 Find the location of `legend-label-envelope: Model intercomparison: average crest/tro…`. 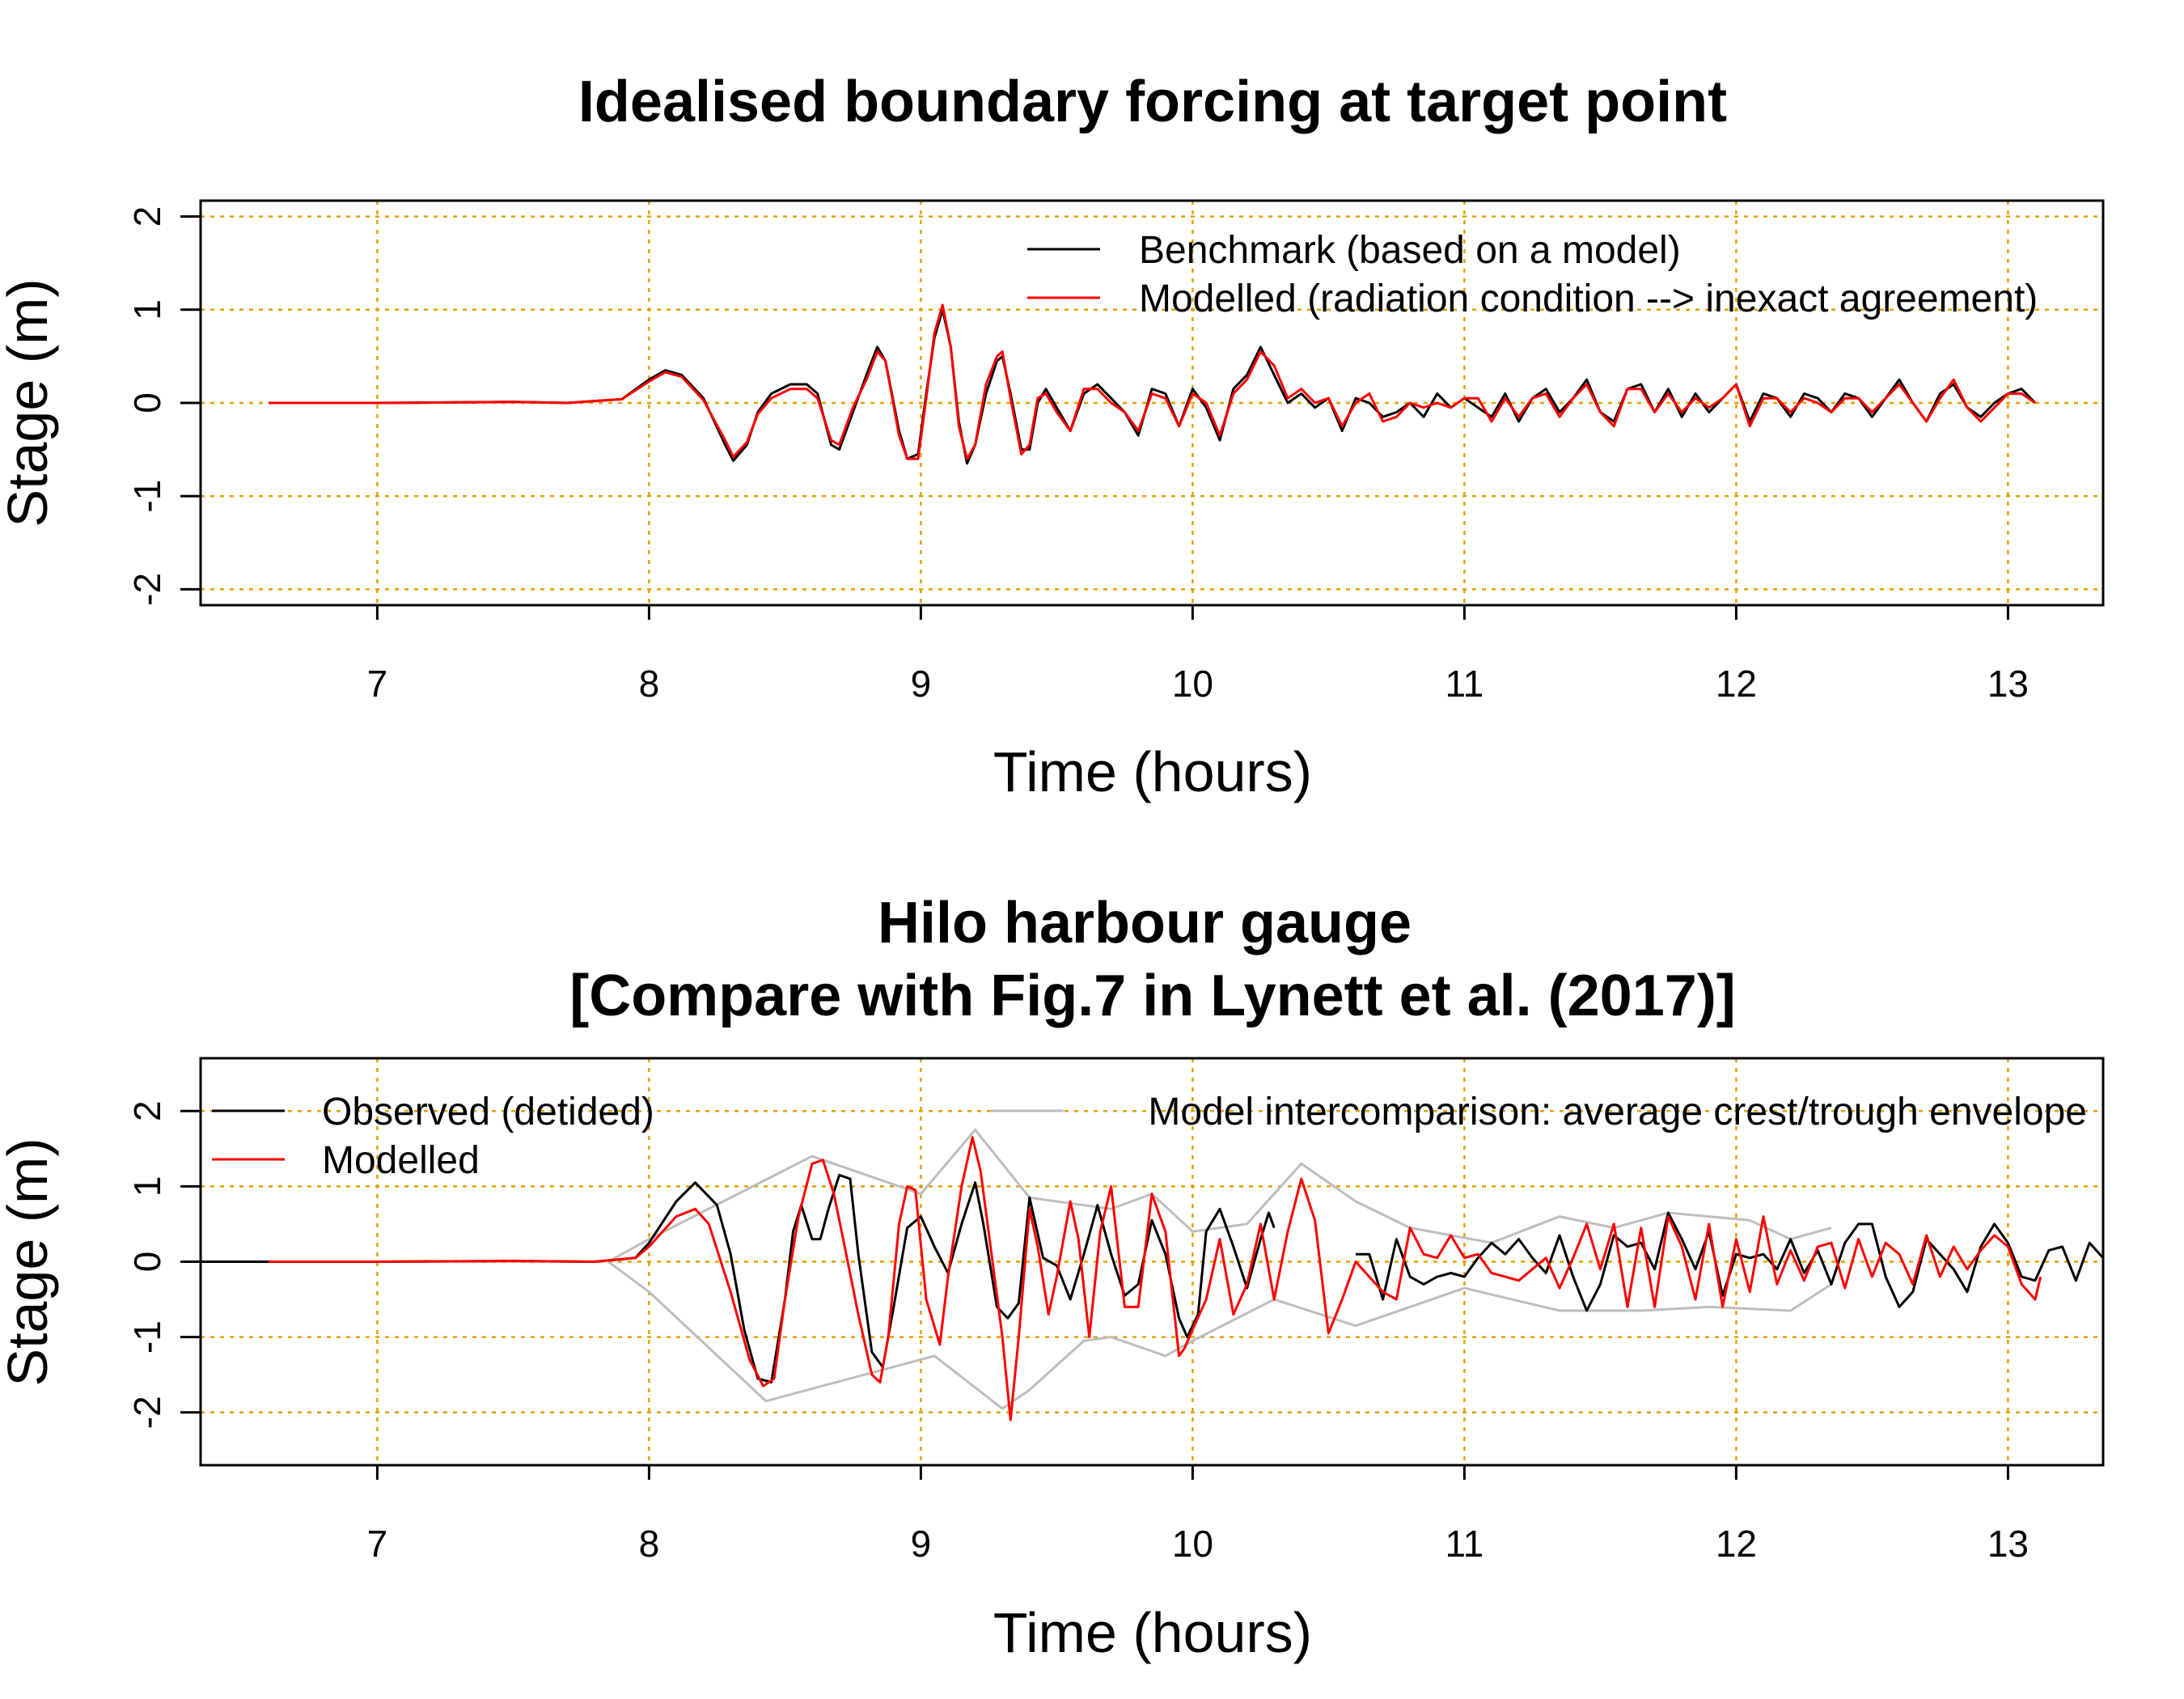

legend-label-envelope: Model intercomparison: average crest/tro… is located at coordinates (1617, 1112).